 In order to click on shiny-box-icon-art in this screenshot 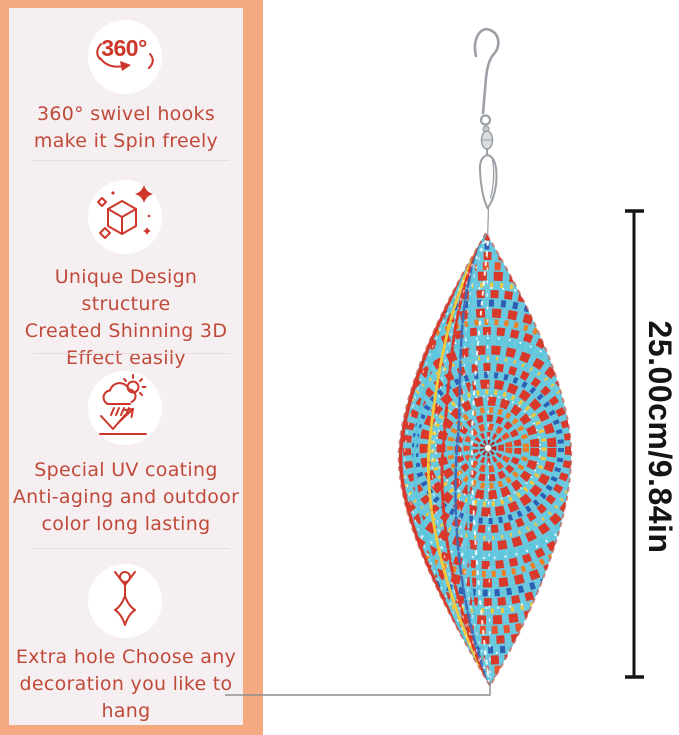, I will do `click(125, 212)`.